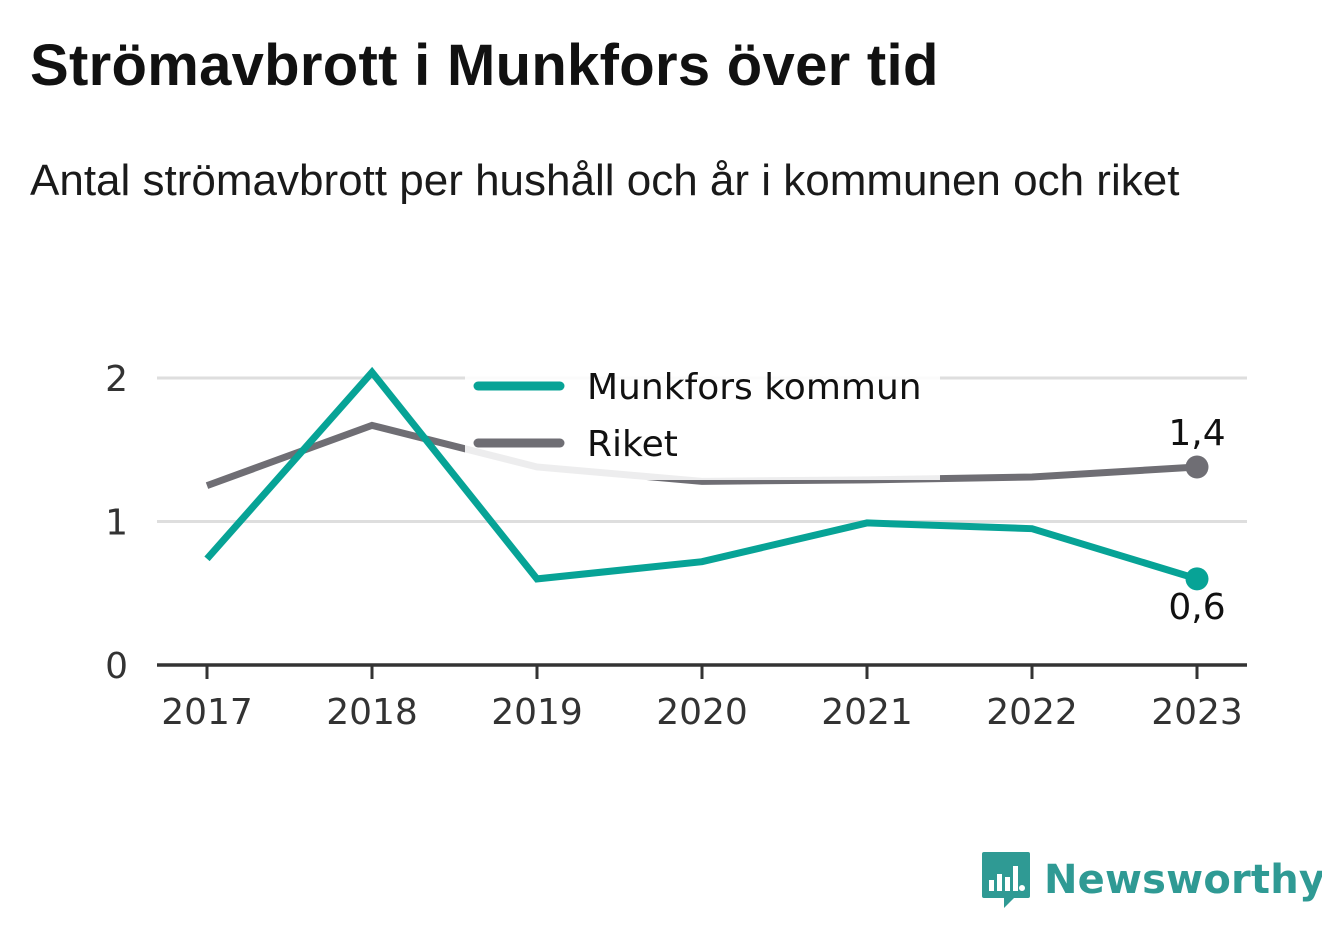 Image resolution: width=1322 pixels, height=939 pixels. What do you see at coordinates (1183, 880) in the screenshot?
I see `brand-name: Newsworthy` at bounding box center [1183, 880].